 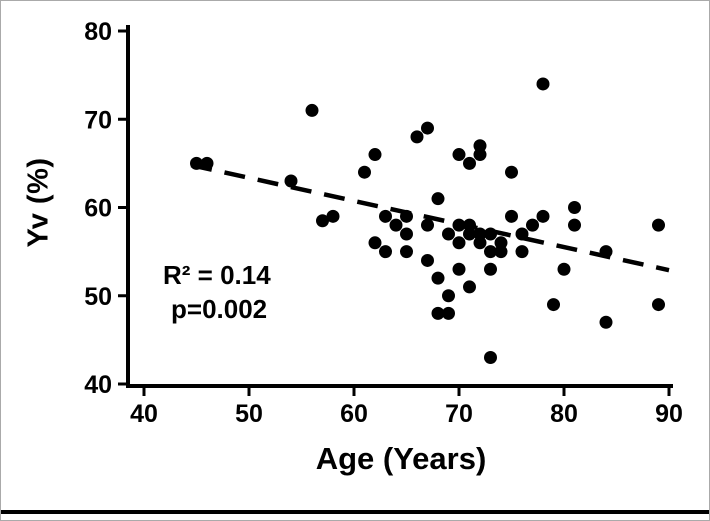 What do you see at coordinates (459, 414) in the screenshot?
I see `x-tick-label: 70` at bounding box center [459, 414].